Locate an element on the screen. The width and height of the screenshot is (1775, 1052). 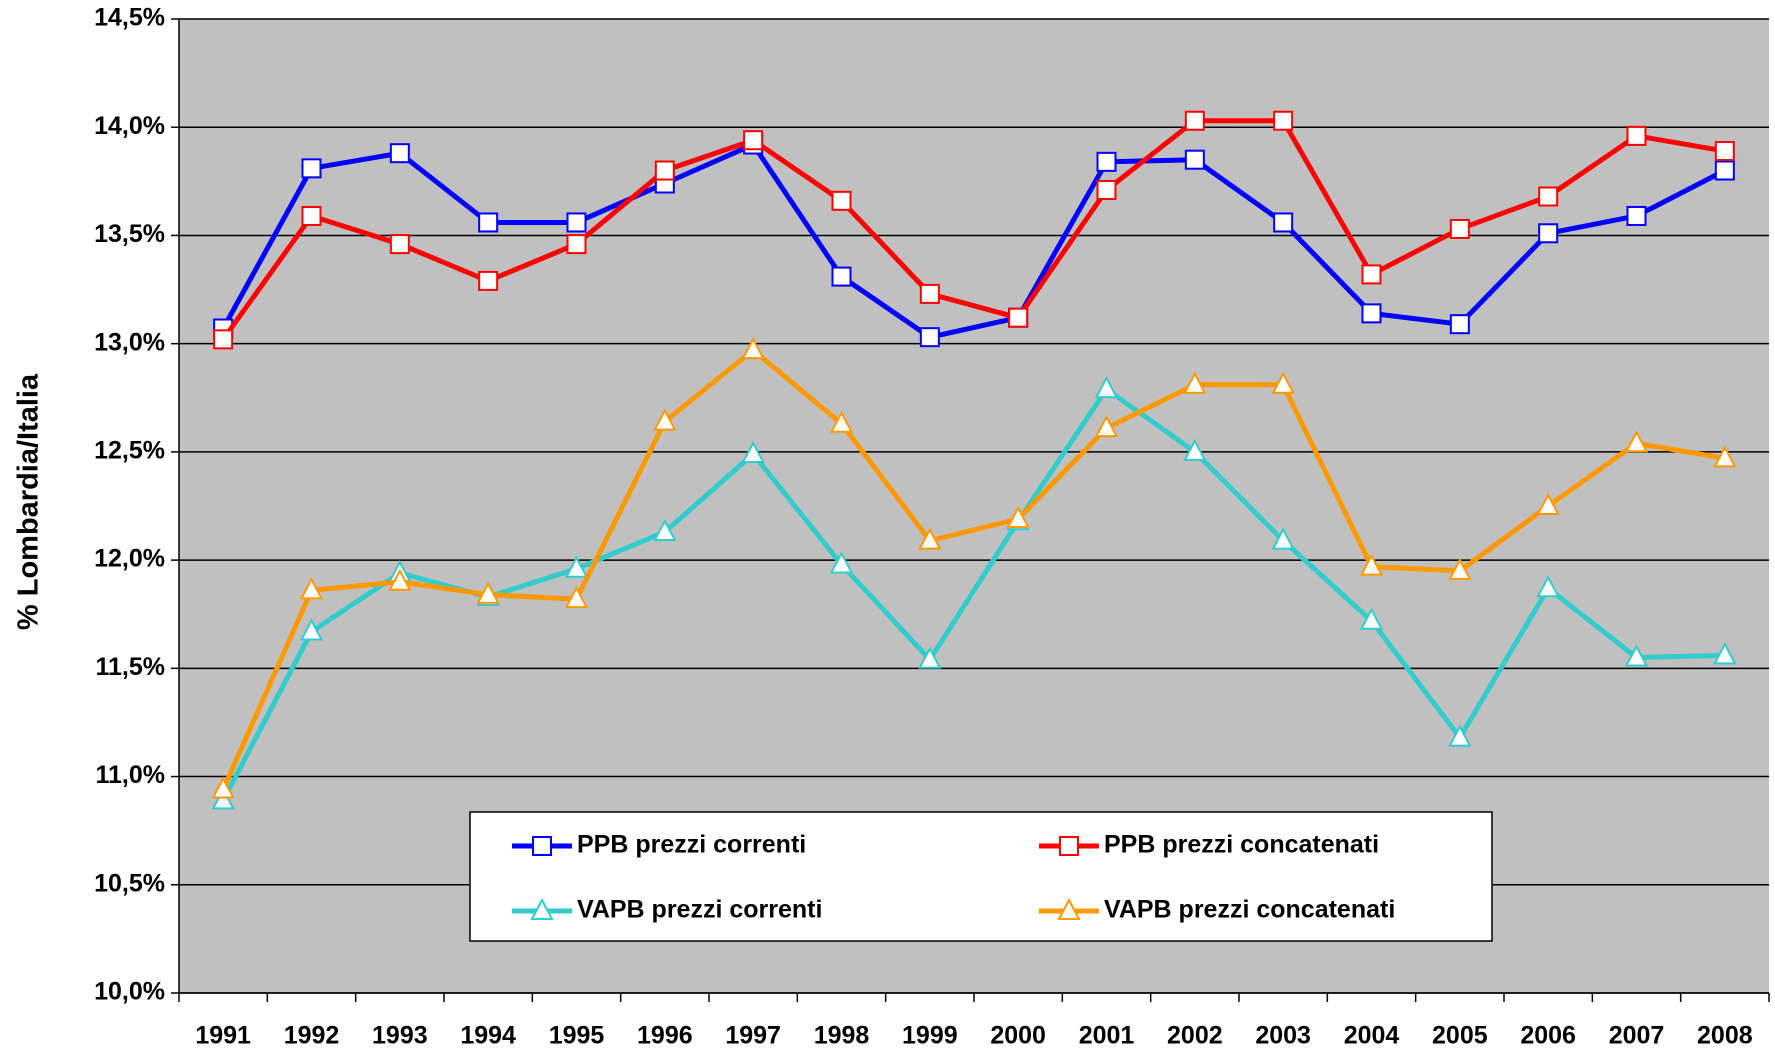
x-tick-label: 1994 is located at coordinates (488, 1036).